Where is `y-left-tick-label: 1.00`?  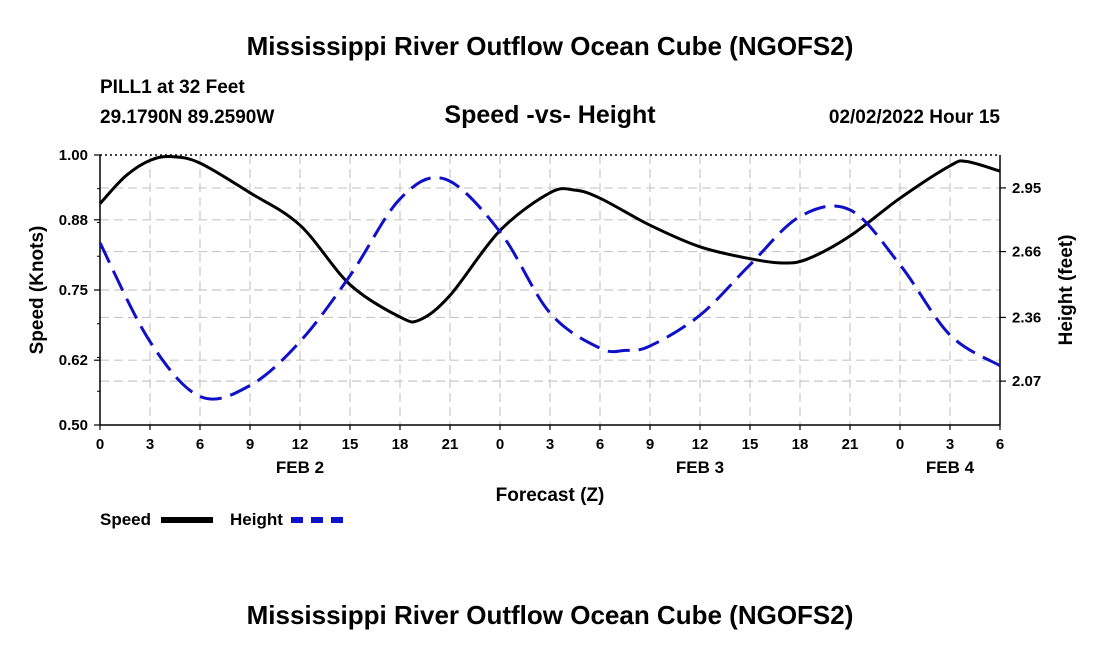
y-left-tick-label: 1.00 is located at coordinates (73, 155).